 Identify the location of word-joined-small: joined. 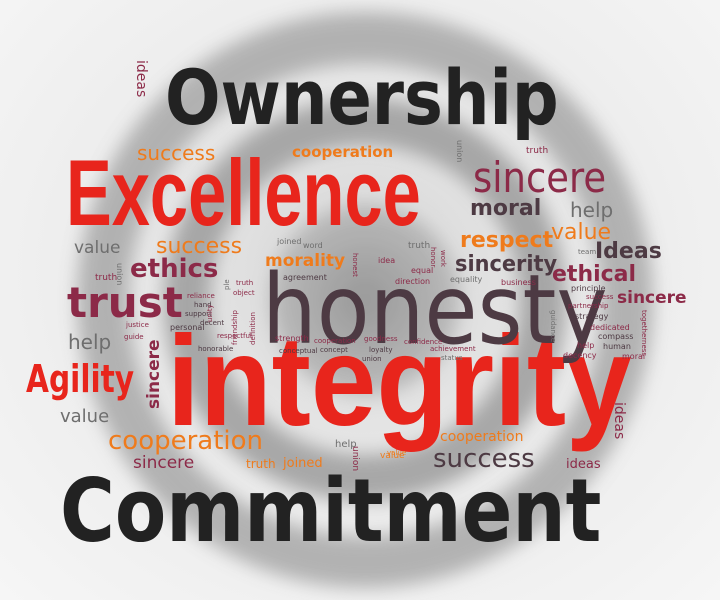
(289, 241).